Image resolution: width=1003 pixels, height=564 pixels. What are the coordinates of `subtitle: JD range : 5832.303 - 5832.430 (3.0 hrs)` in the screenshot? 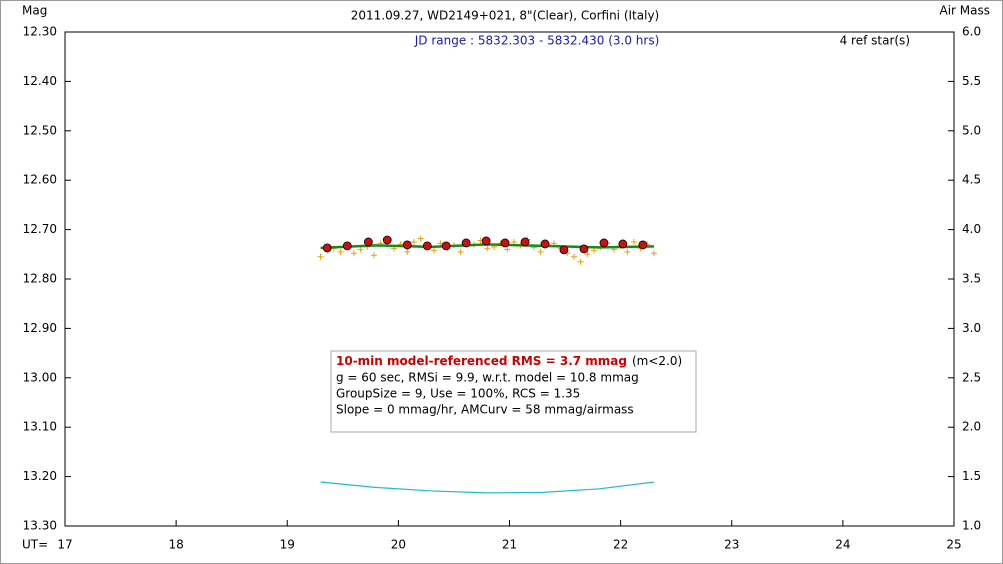 It's located at (537, 41).